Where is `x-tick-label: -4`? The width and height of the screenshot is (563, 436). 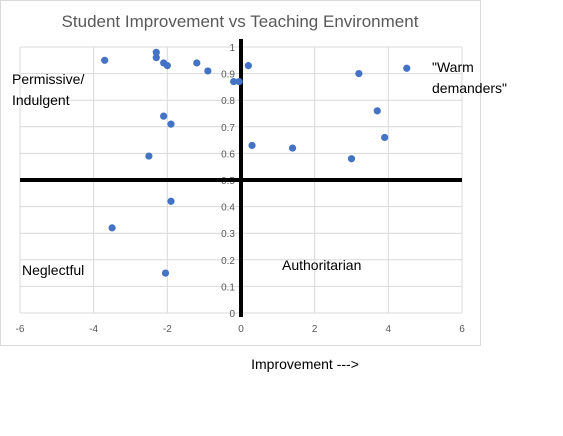
x-tick-label: -4 is located at coordinates (93, 329).